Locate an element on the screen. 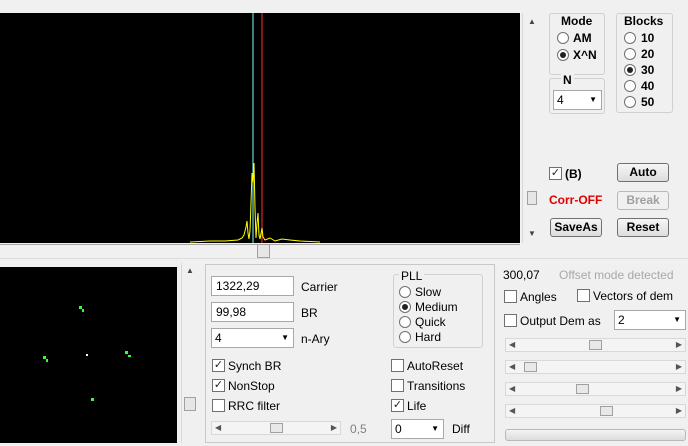 The height and width of the screenshot is (446, 688). output-dem-value: 2 is located at coordinates (621, 320).